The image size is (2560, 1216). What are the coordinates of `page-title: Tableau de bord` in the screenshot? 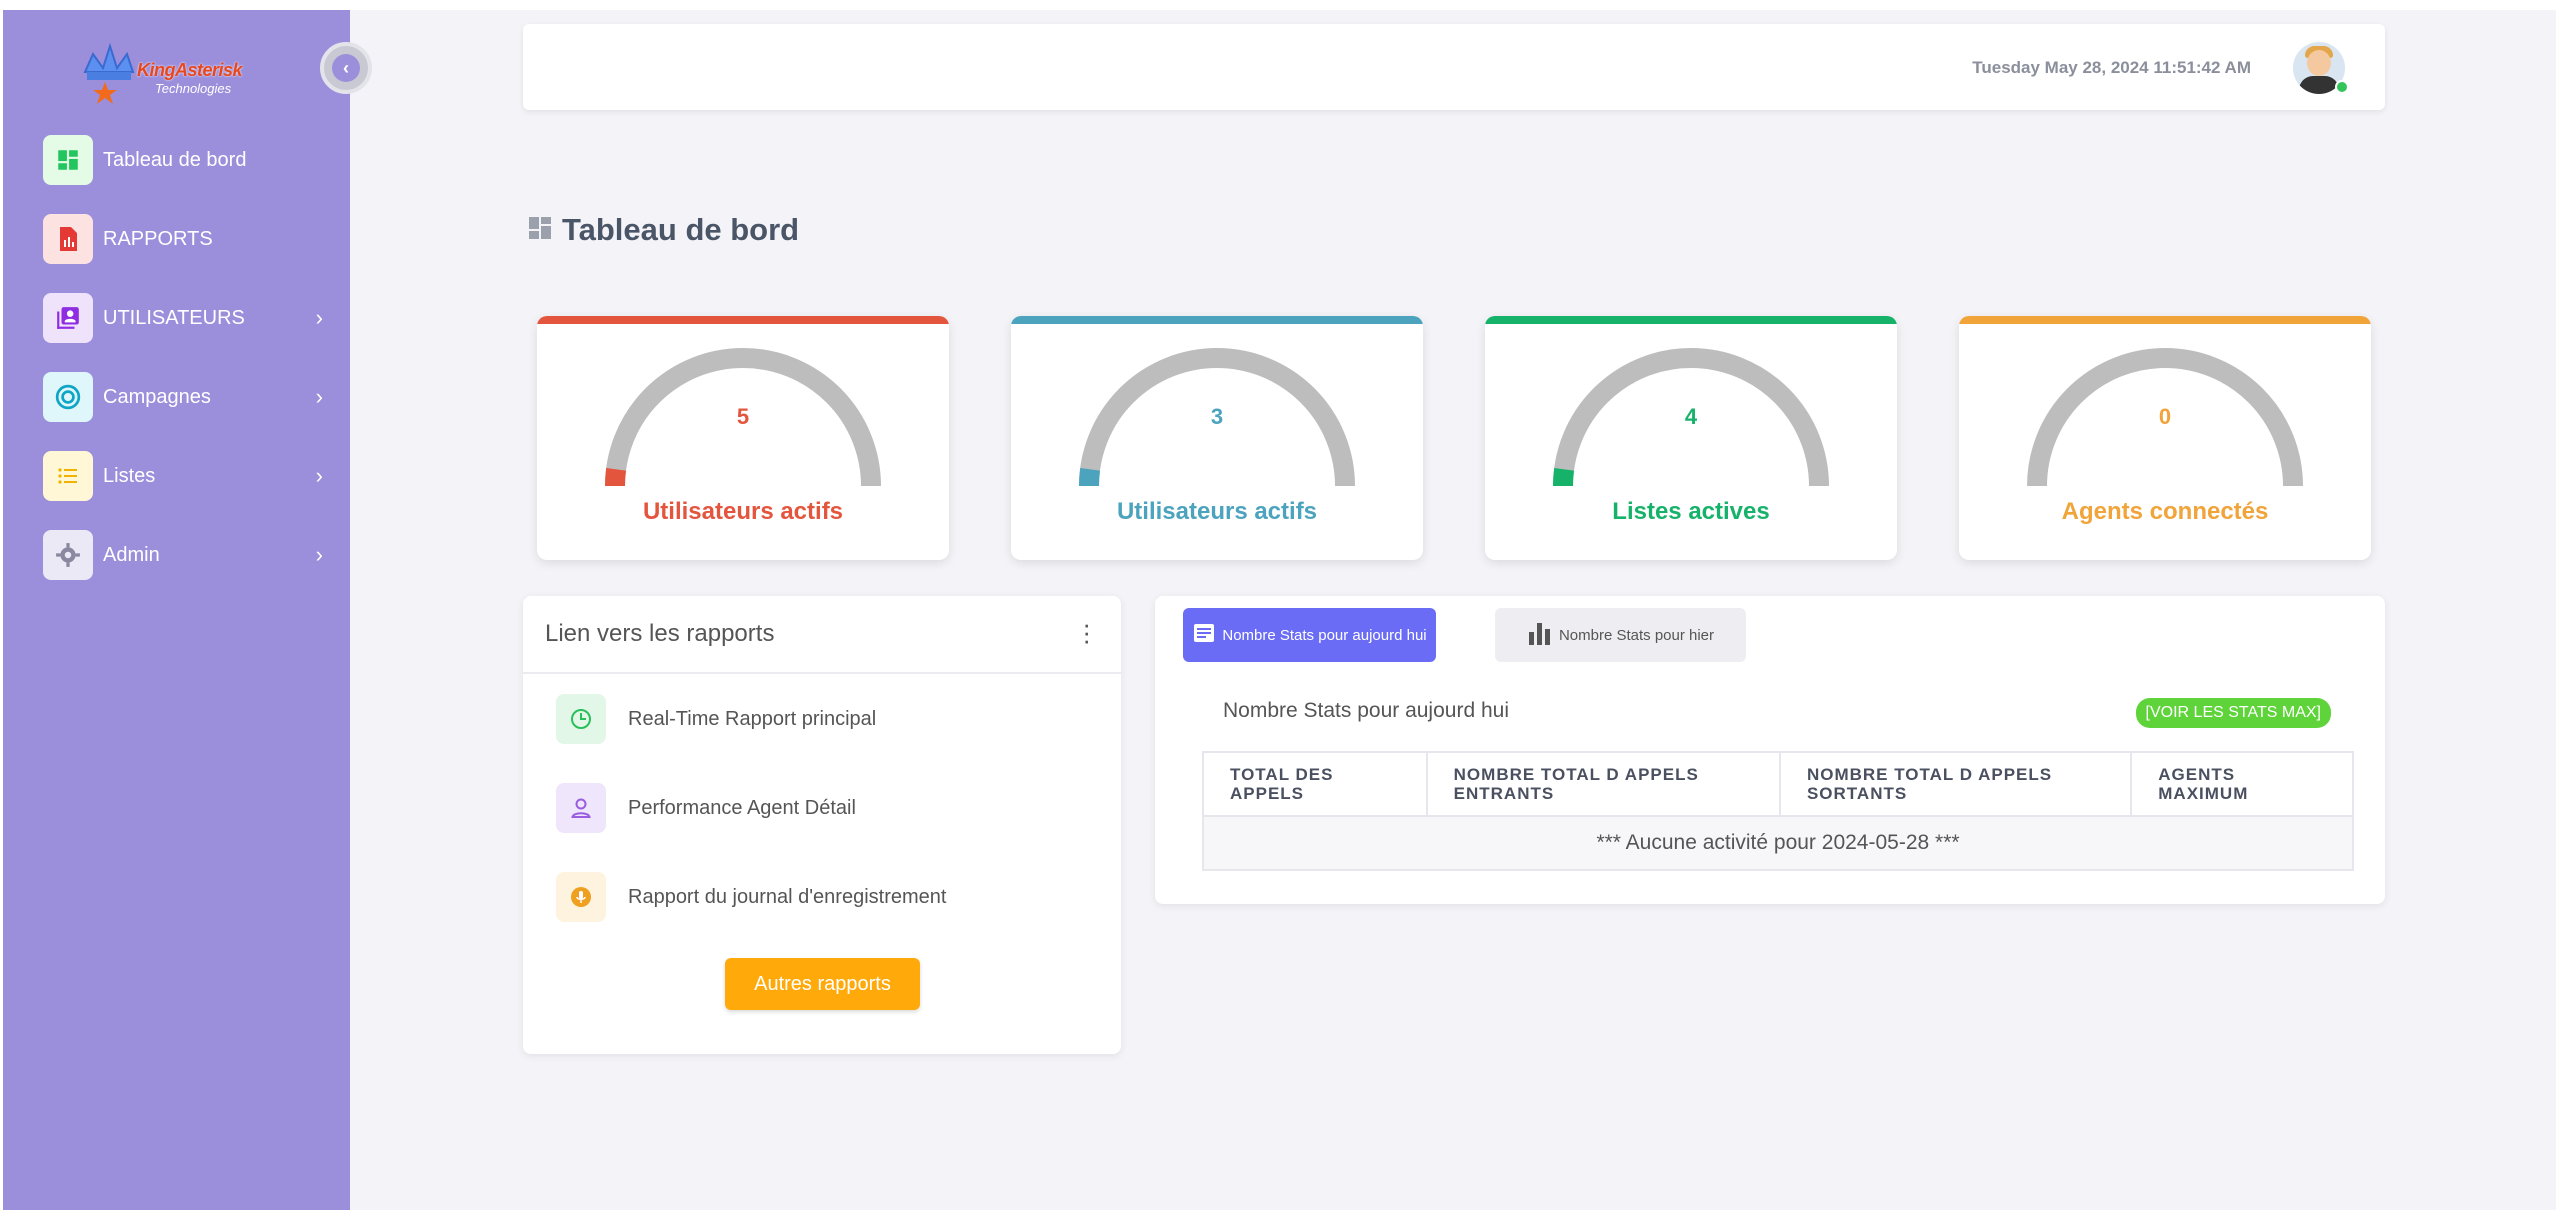 It's located at (663, 230).